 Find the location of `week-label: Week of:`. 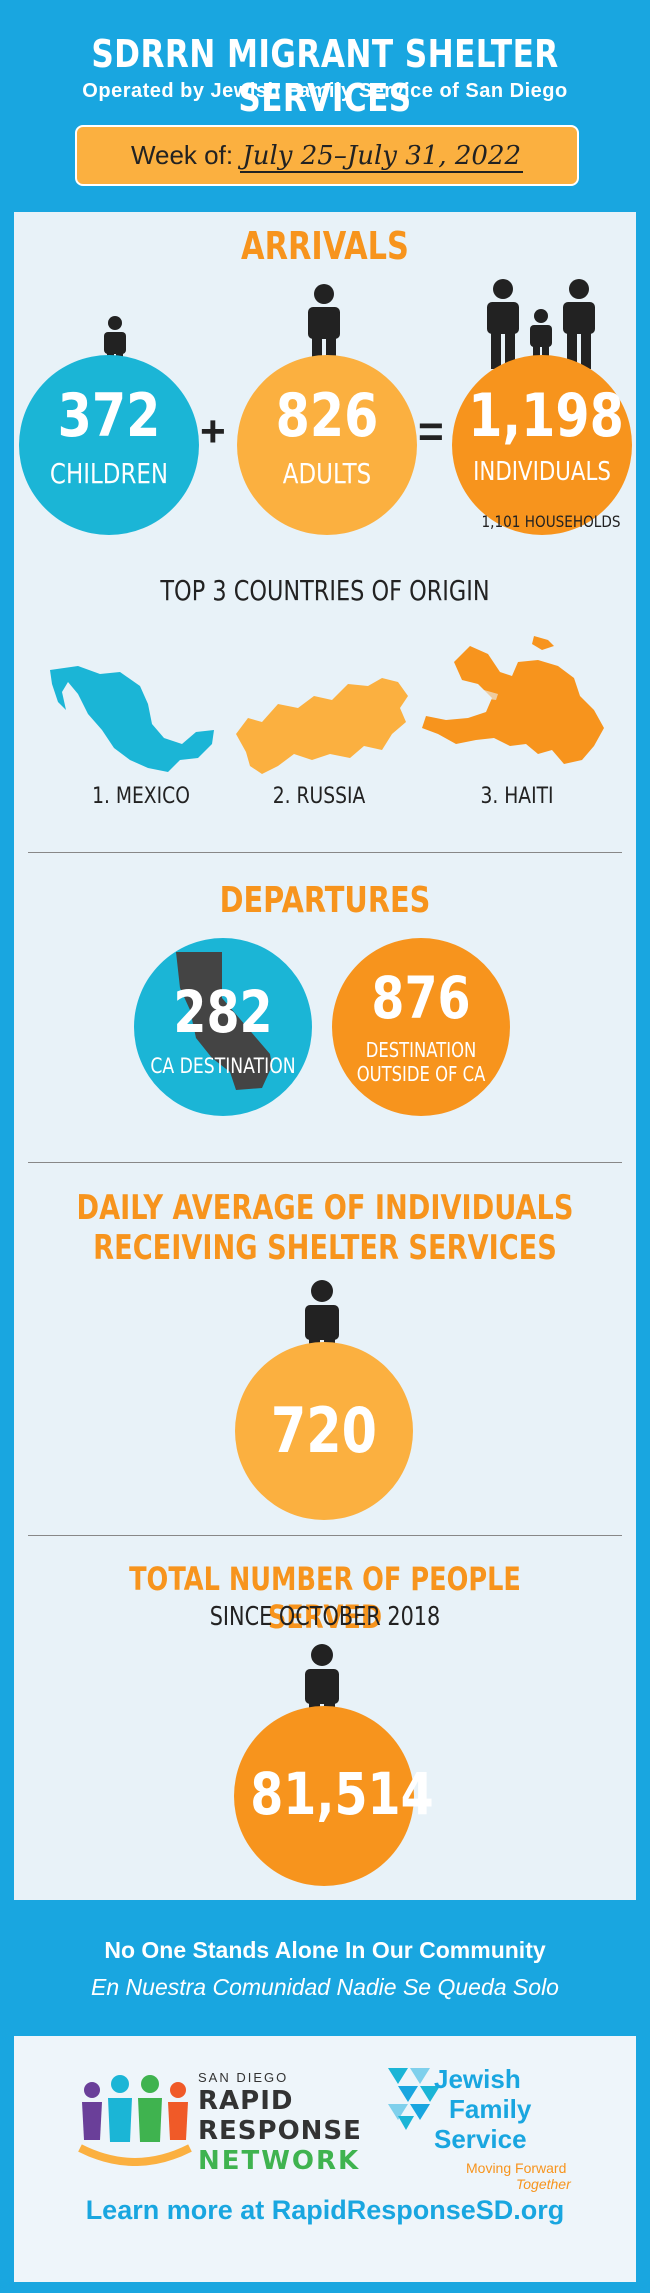

week-label: Week of: is located at coordinates (182, 155).